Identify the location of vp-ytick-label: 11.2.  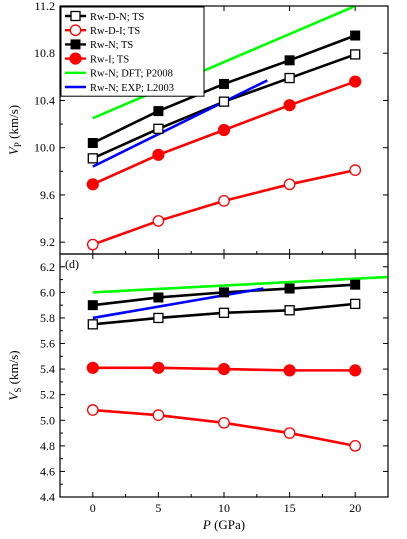
(44, 6).